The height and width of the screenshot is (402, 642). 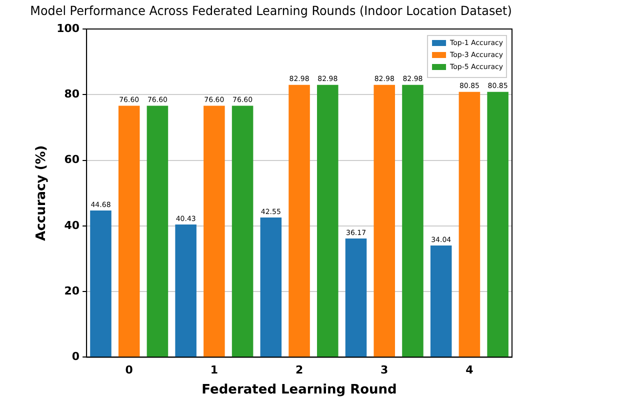 I want to click on x-axis-title: Federated Learning Round, so click(x=299, y=390).